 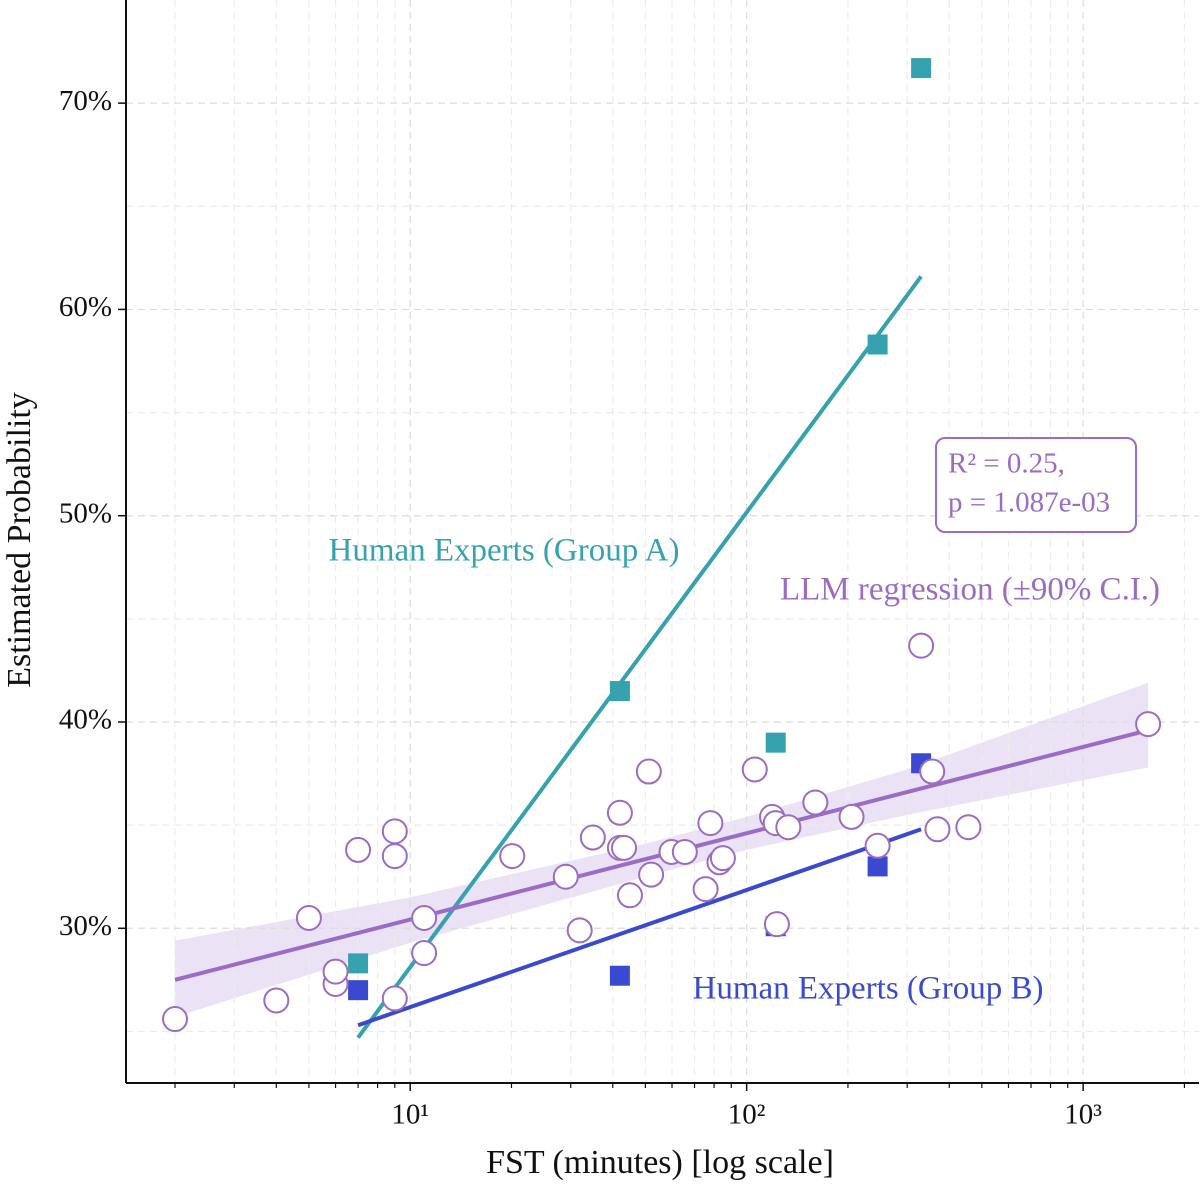 I want to click on y-tick-label: 70%, so click(x=85, y=101).